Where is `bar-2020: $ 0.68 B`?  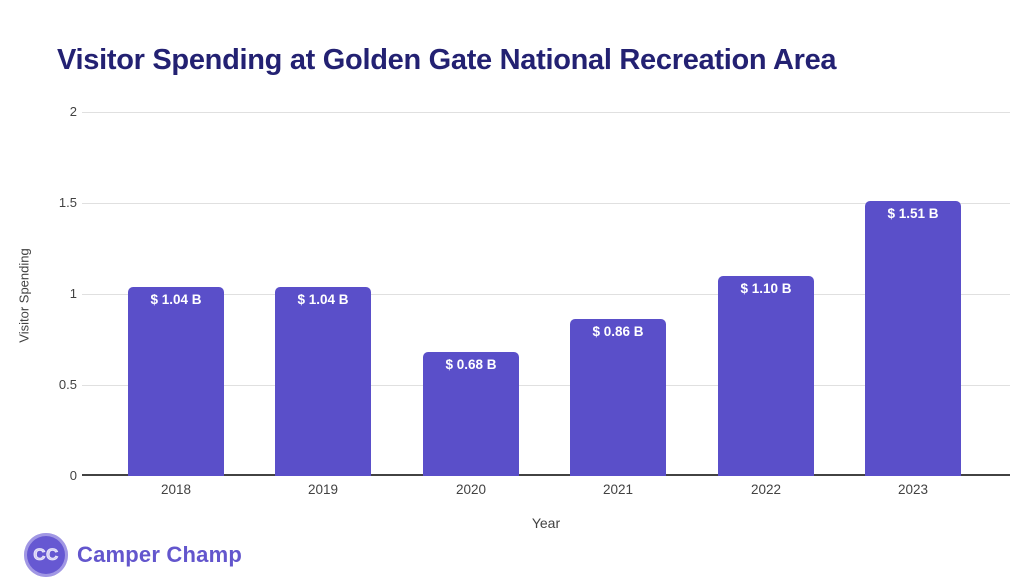
bar-2020: $ 0.68 B is located at coordinates (471, 414).